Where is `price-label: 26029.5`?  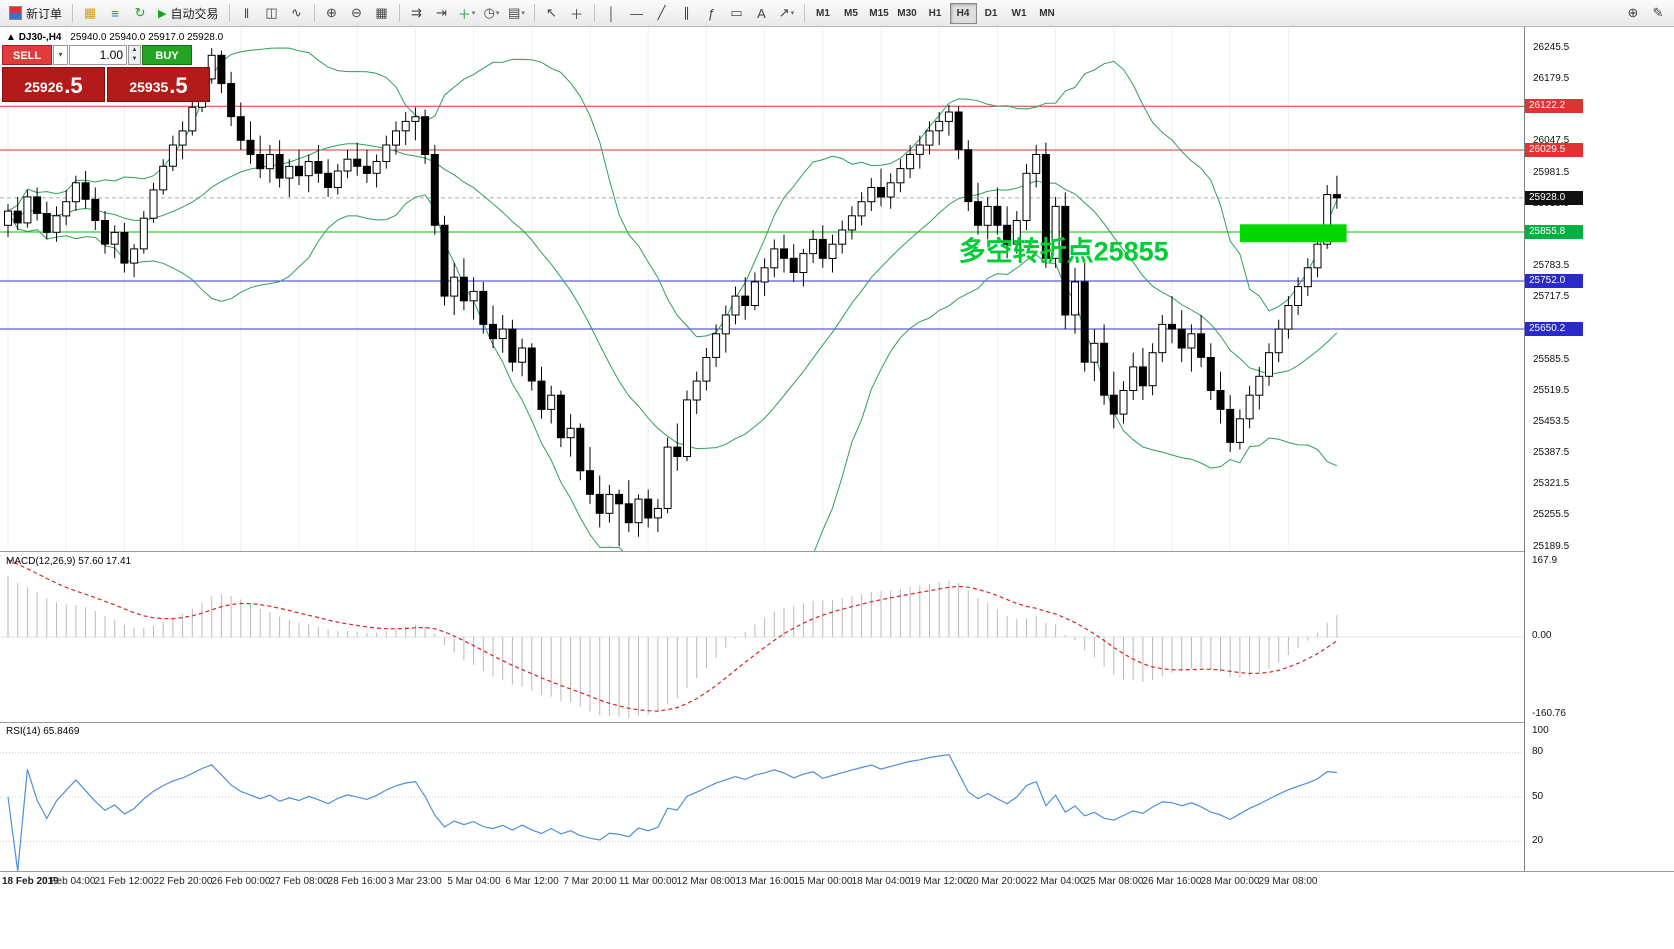
price-label: 26029.5 is located at coordinates (1554, 150).